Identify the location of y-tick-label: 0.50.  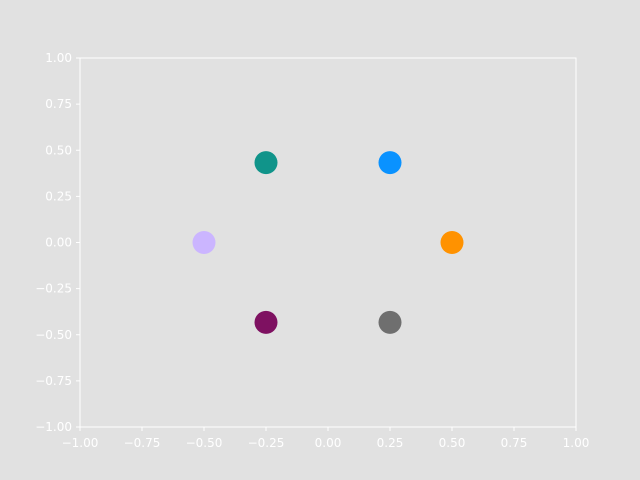
(58, 150).